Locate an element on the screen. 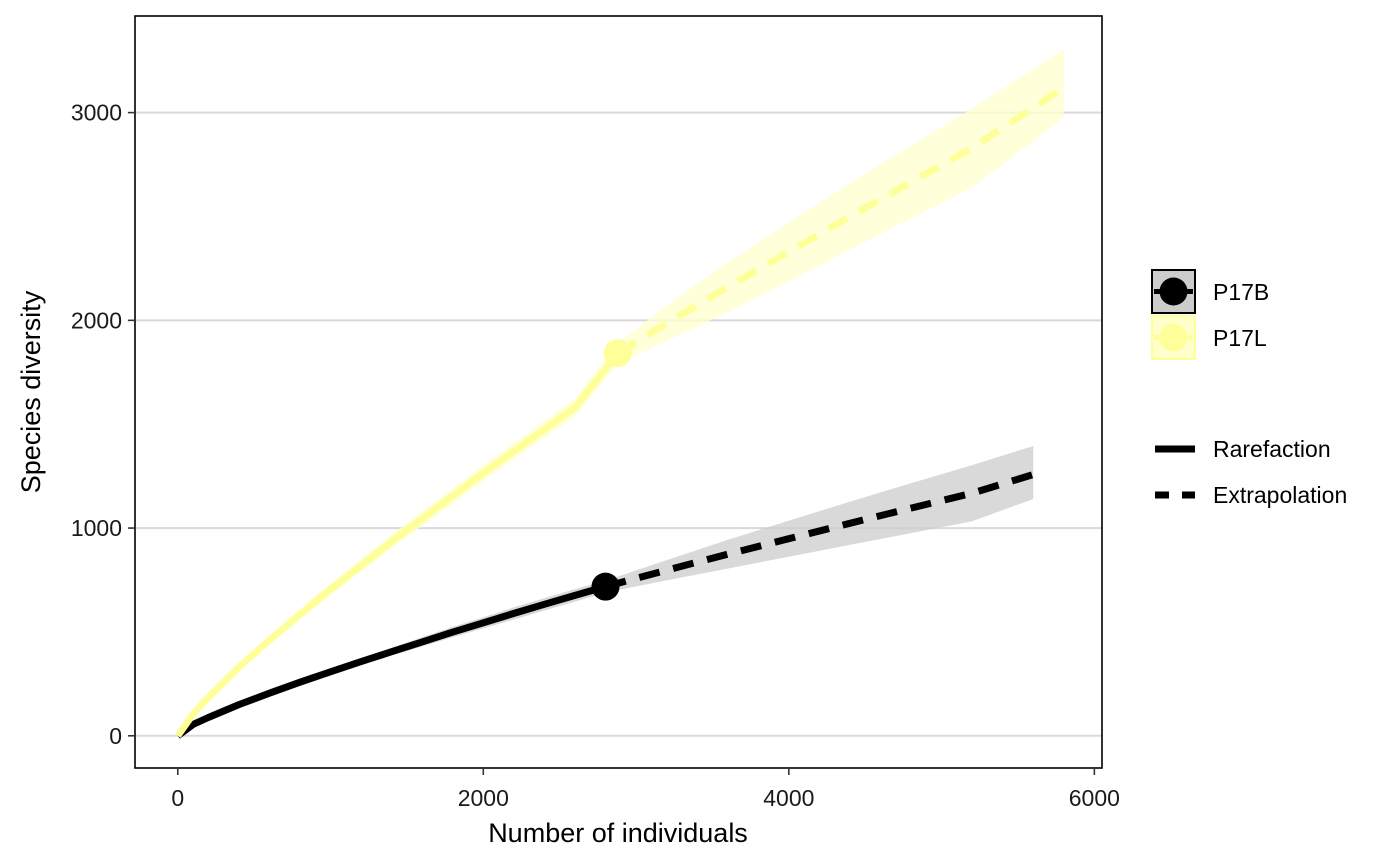  p17b-legend-point is located at coordinates (1173, 291).